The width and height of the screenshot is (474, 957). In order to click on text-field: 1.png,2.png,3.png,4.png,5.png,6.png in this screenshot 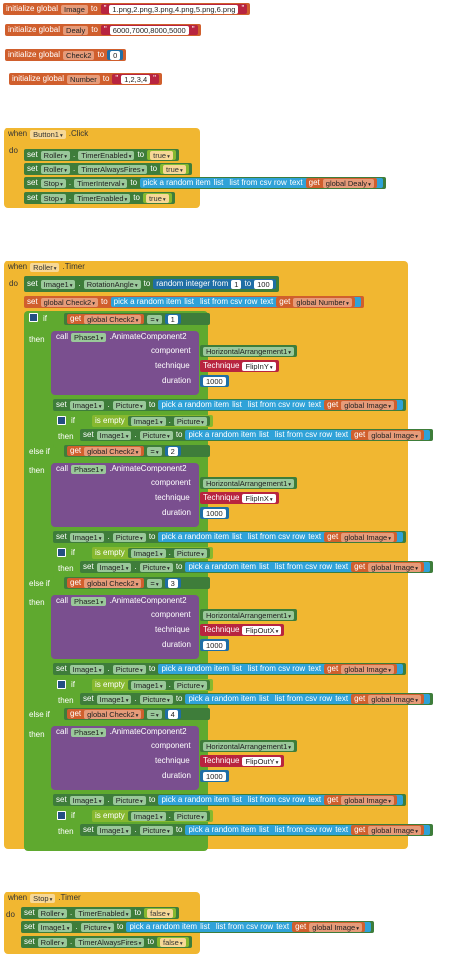, I will do `click(174, 9)`.